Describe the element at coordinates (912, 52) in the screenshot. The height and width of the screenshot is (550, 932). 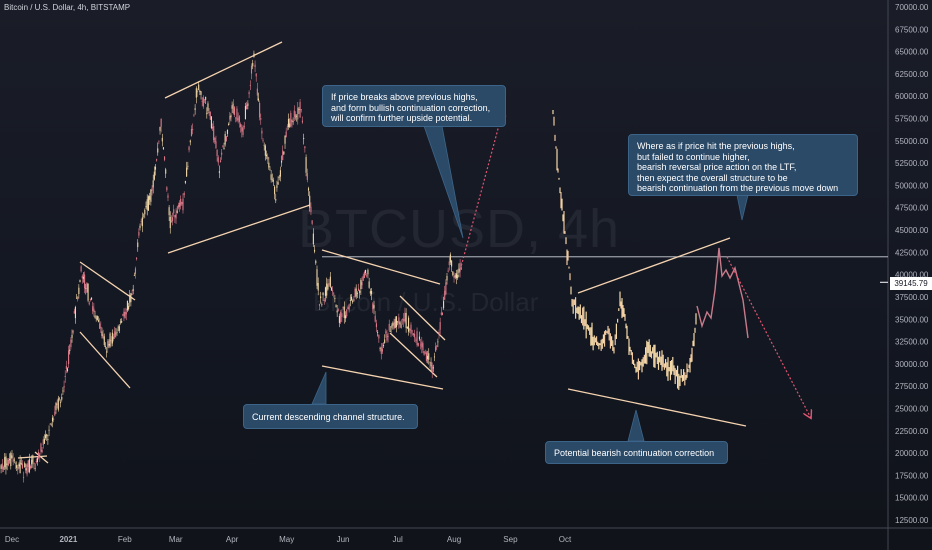
I see `price-tick-label: 65000.00` at that location.